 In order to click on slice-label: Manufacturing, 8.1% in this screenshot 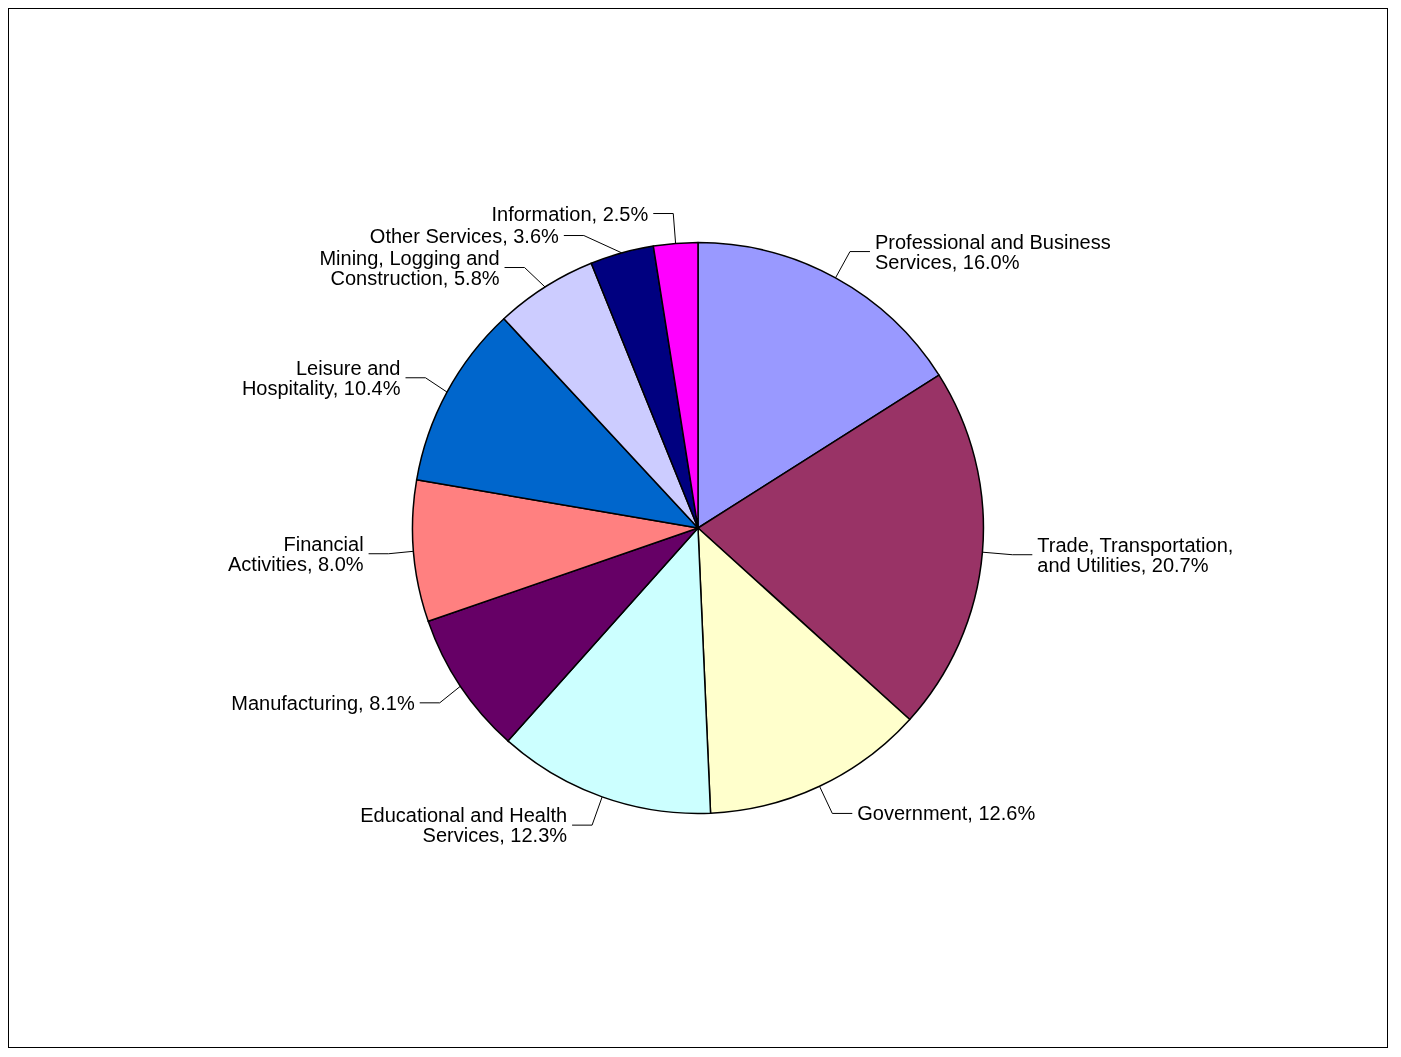, I will do `click(323, 702)`.